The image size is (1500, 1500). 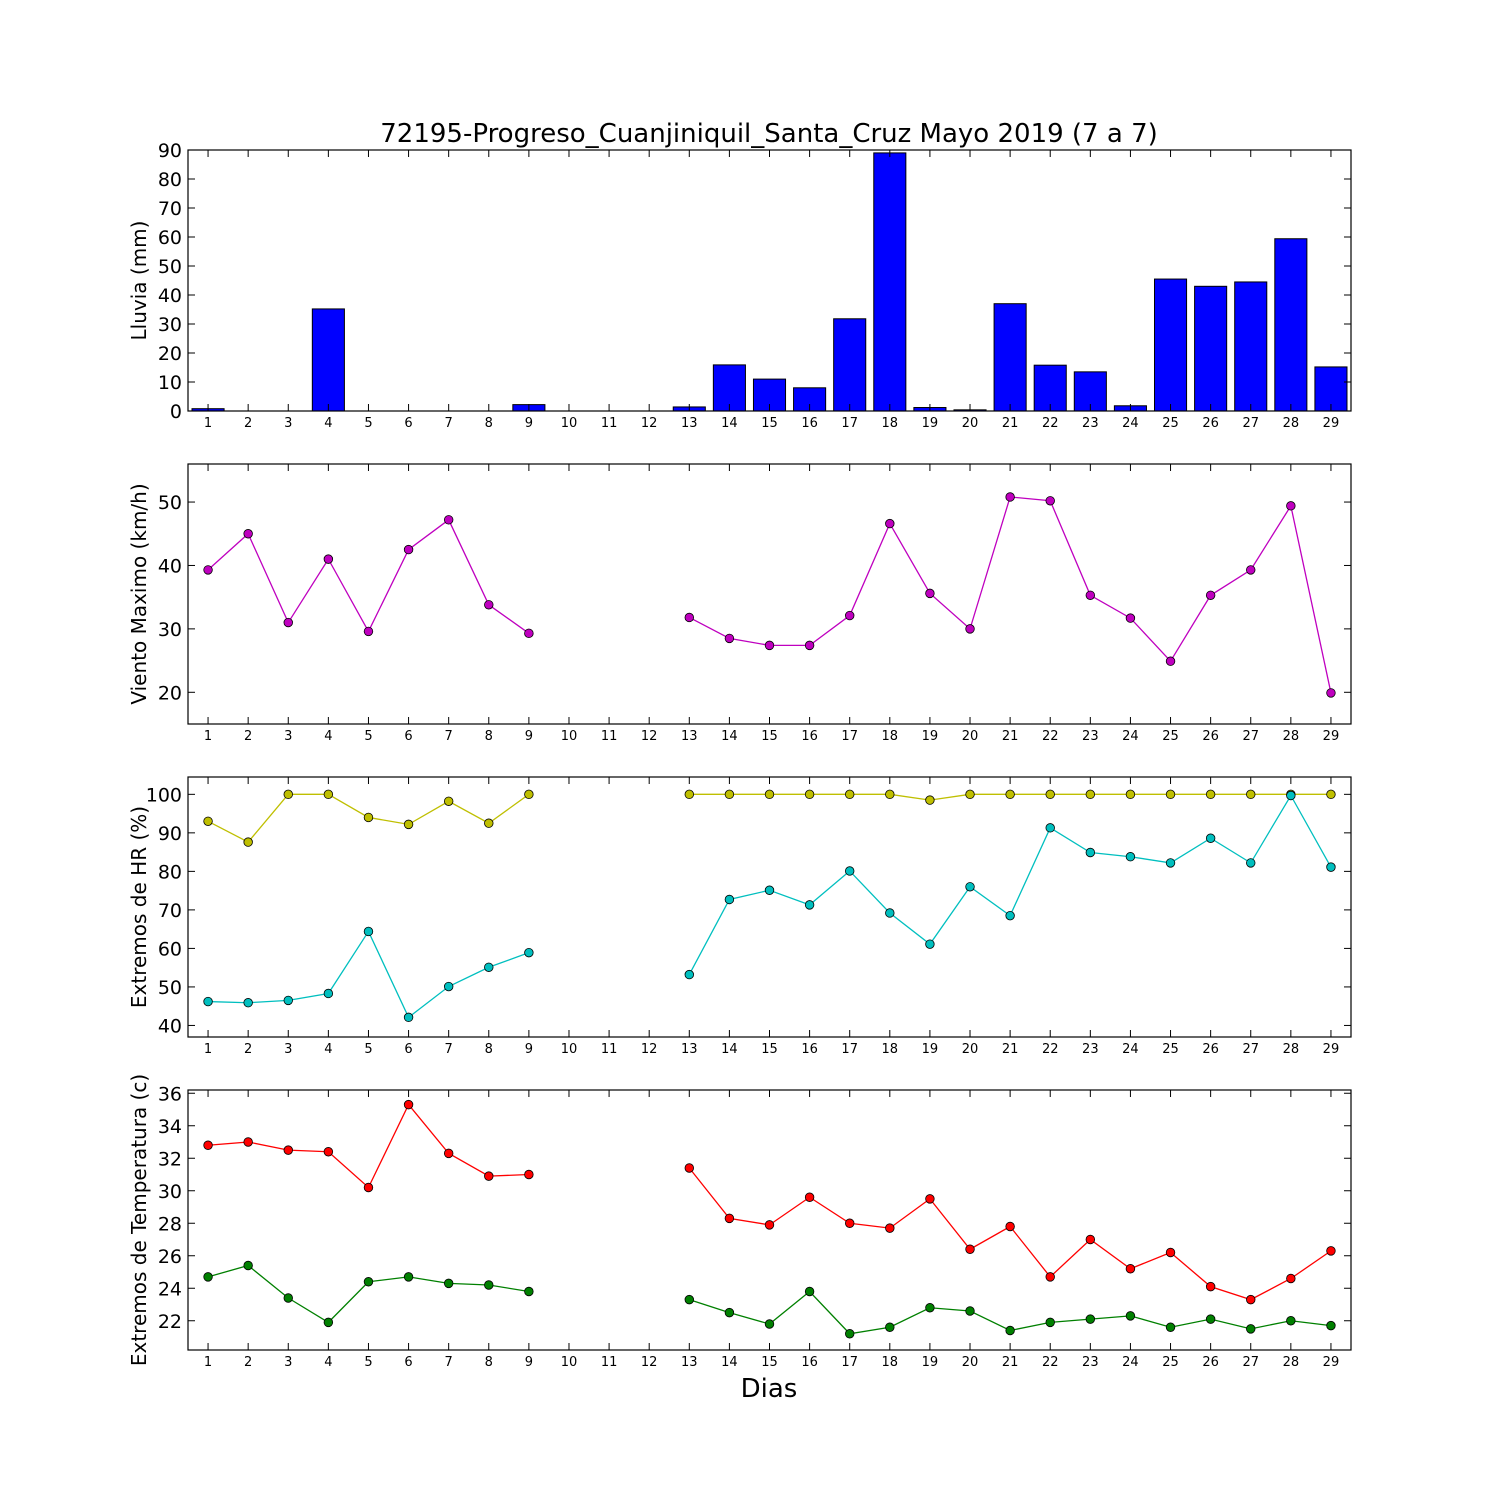 What do you see at coordinates (449, 423) in the screenshot?
I see `x-tick-label: 7` at bounding box center [449, 423].